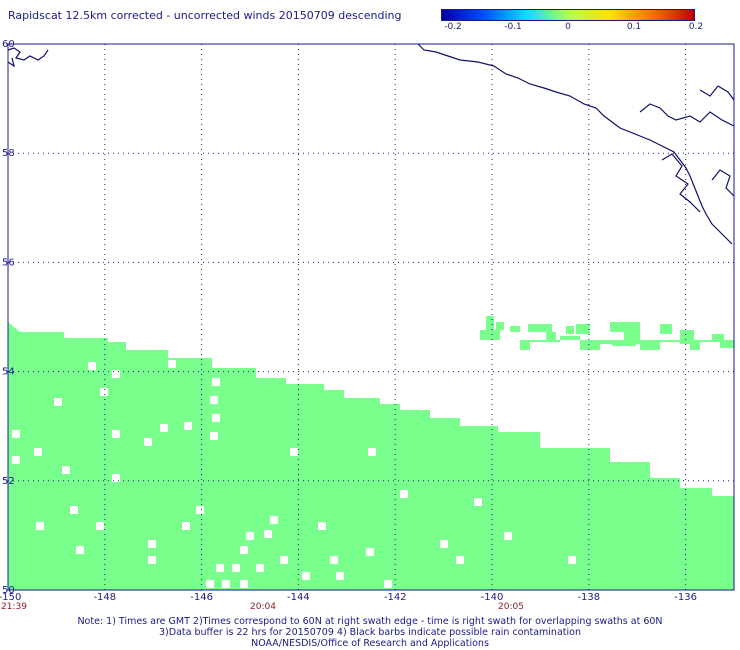  Describe the element at coordinates (201, 597) in the screenshot. I see `lon-tick-label: -146` at that location.